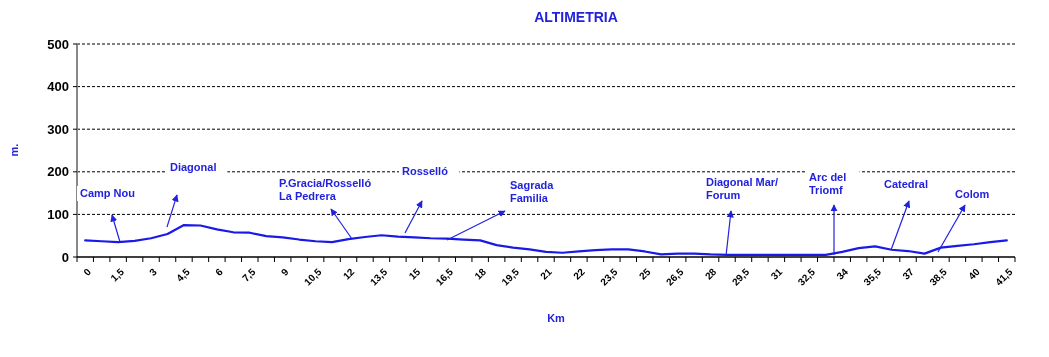 The height and width of the screenshot is (357, 1049). Describe the element at coordinates (842, 273) in the screenshot. I see `x-tick-label: 34` at that location.